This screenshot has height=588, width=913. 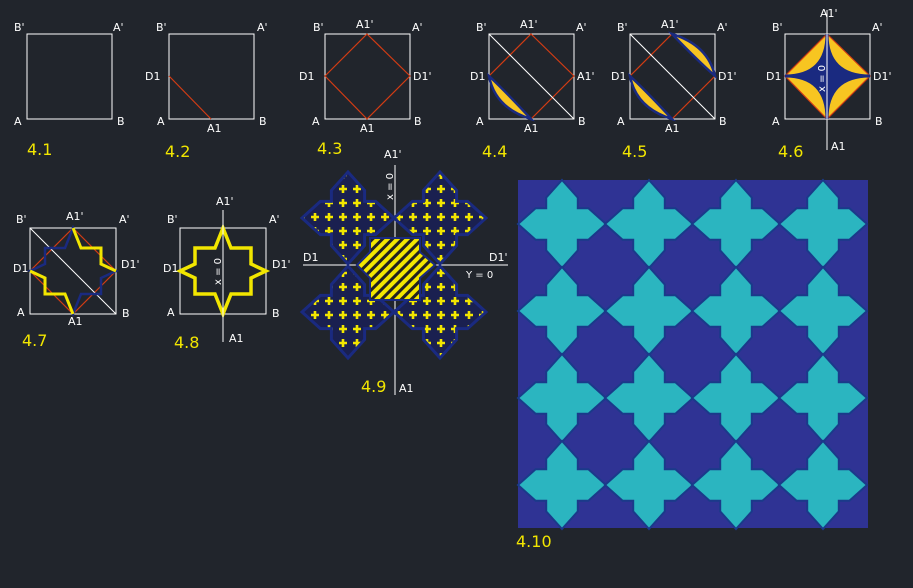 I want to click on panel-4-7: B' A1' A' D1 D1' A B A1 4.7, so click(x=76, y=280).